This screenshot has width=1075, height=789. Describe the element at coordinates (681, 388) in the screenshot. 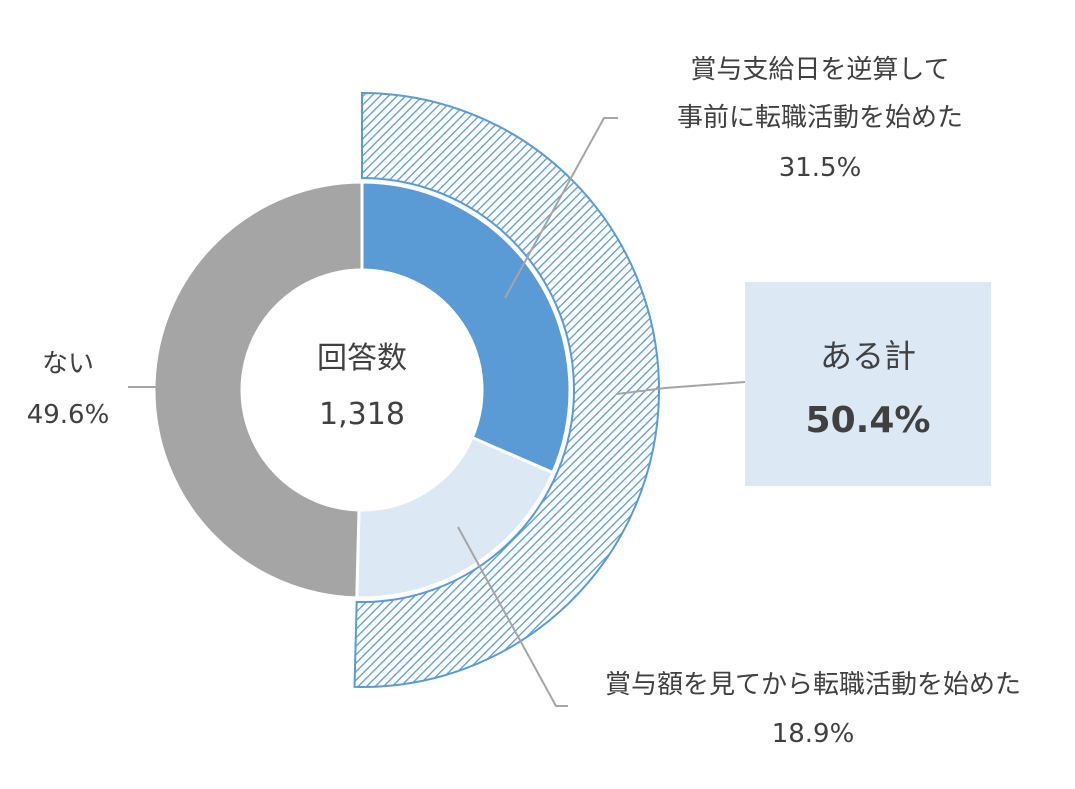

I see `leader-line-outer` at that location.